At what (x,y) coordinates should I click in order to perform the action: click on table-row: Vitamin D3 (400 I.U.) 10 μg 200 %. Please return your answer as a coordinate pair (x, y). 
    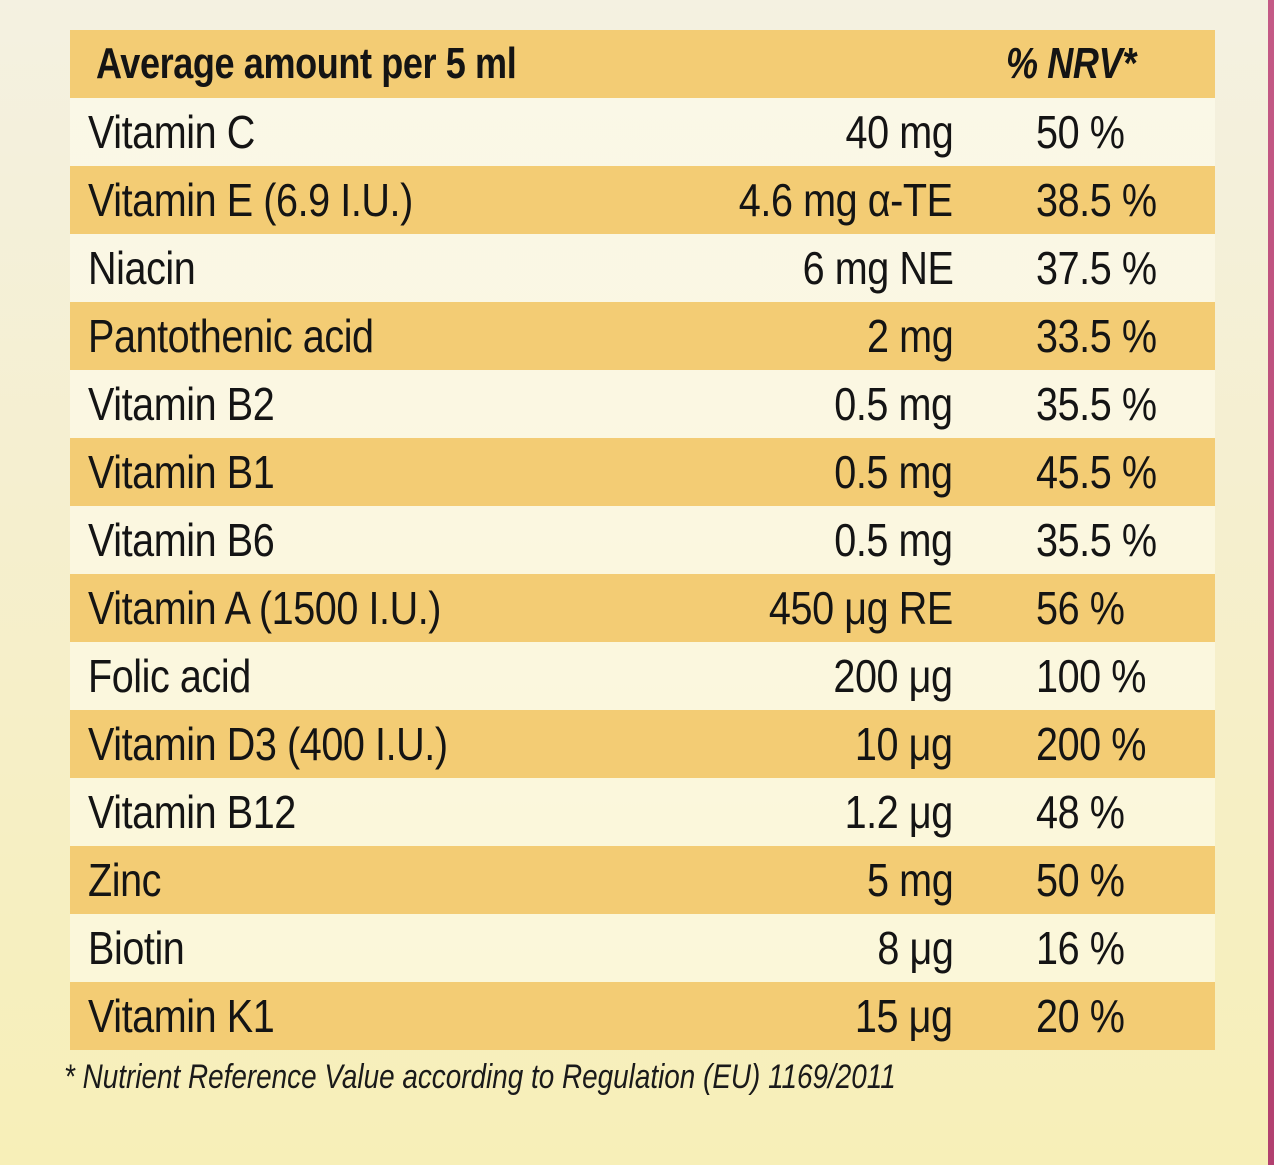
    Looking at the image, I should click on (642, 744).